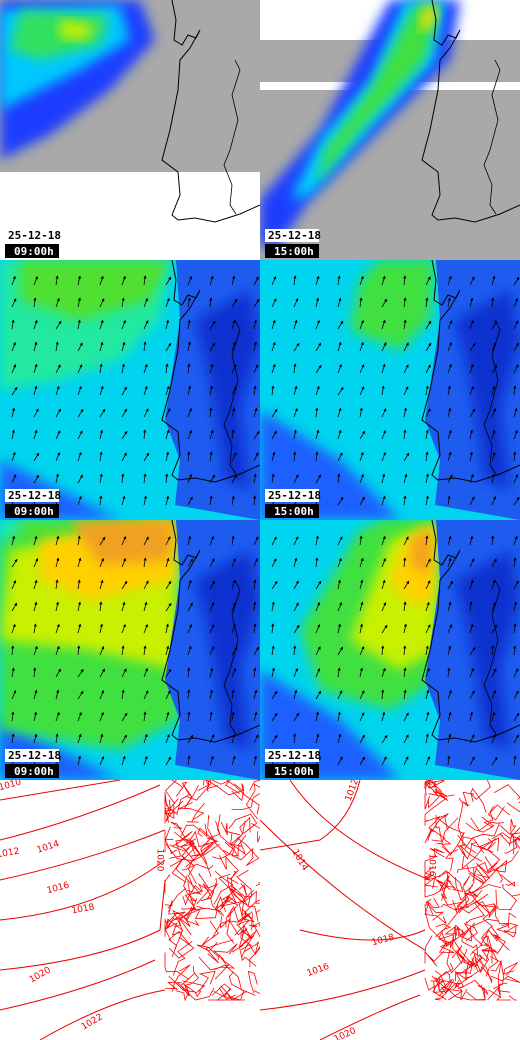 The width and height of the screenshot is (520, 1040). I want to click on date-label: 25-12-18, so click(294, 235).